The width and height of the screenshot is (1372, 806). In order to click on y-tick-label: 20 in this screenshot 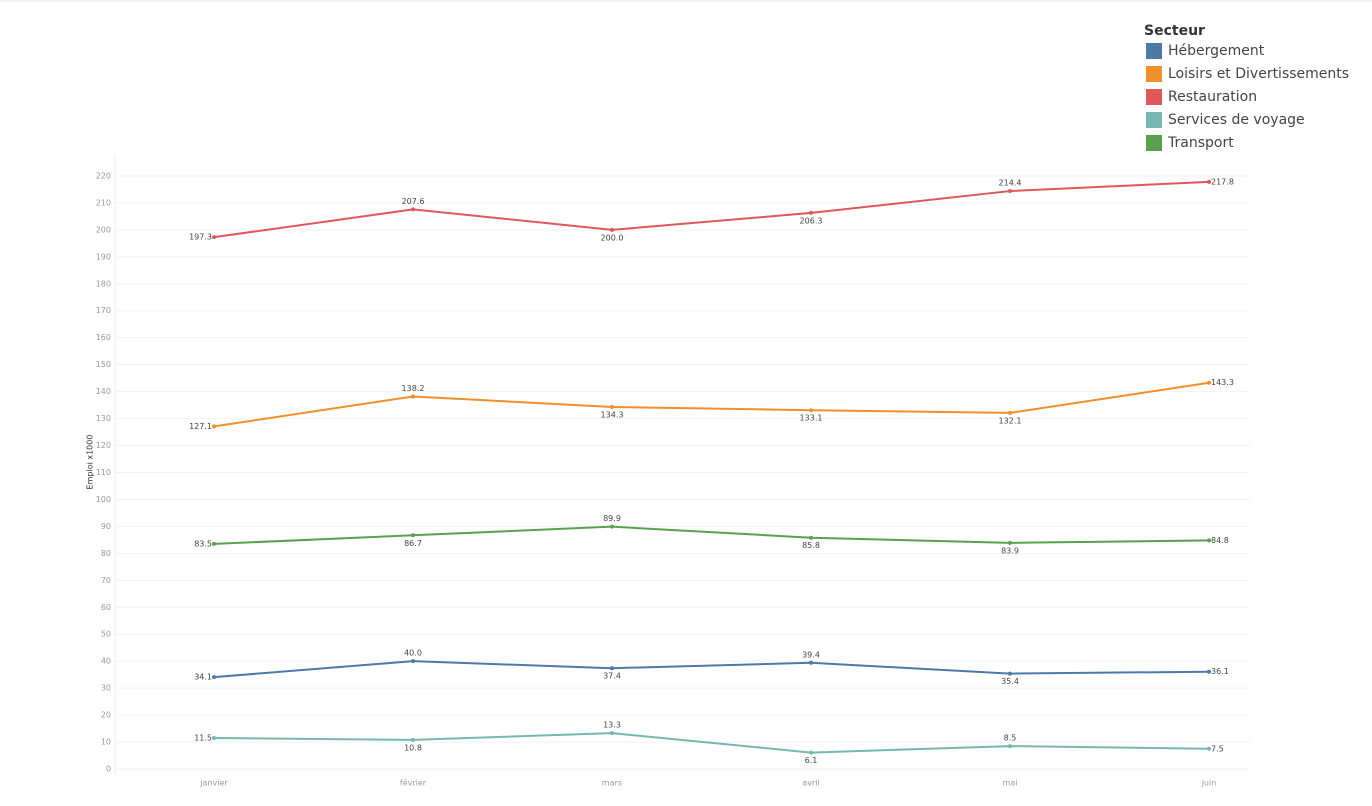, I will do `click(106, 715)`.